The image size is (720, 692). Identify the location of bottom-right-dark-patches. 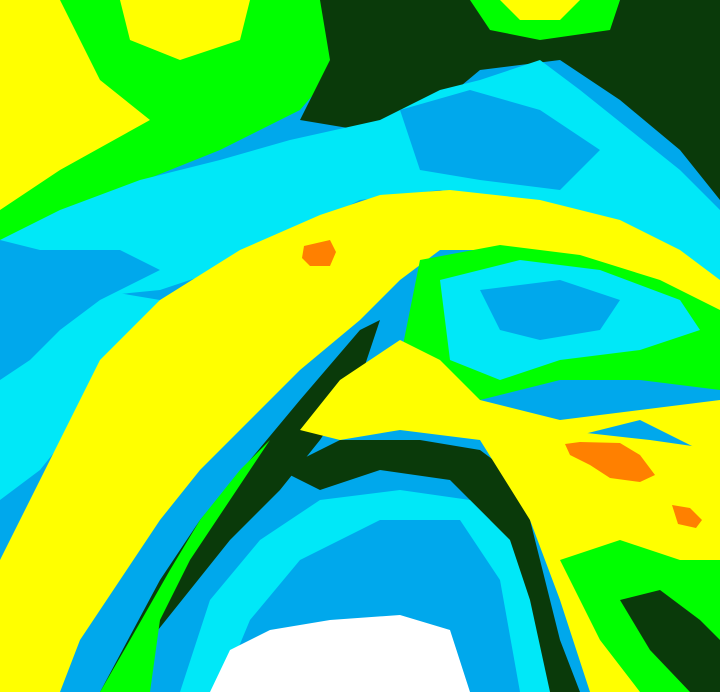
(670, 641).